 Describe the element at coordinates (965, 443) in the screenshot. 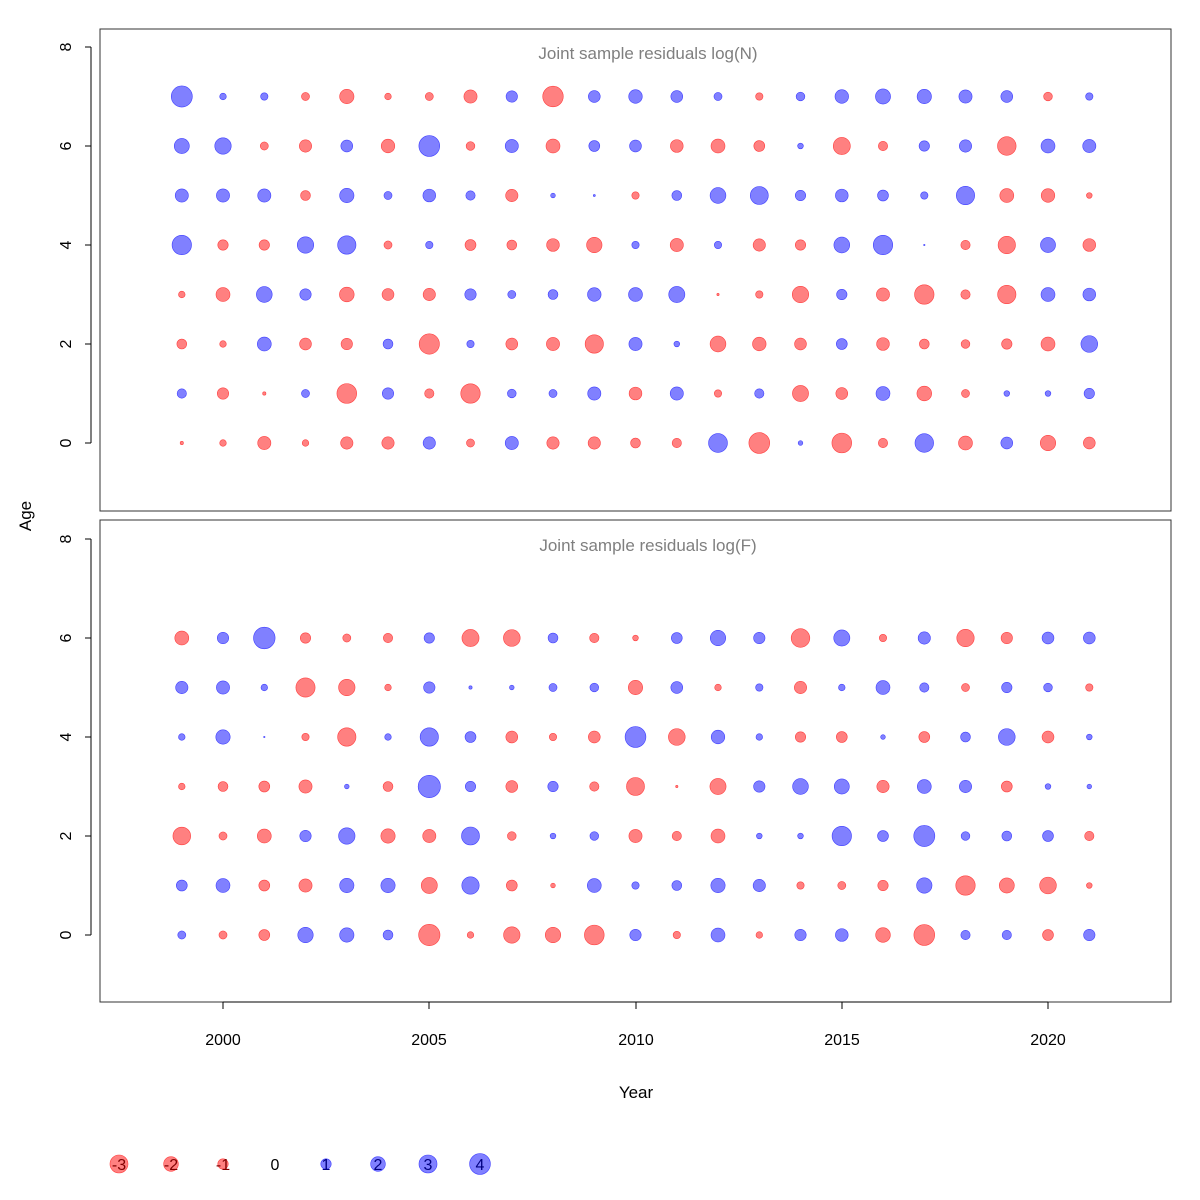

I see `n-residual-bubble-2018-age0` at that location.